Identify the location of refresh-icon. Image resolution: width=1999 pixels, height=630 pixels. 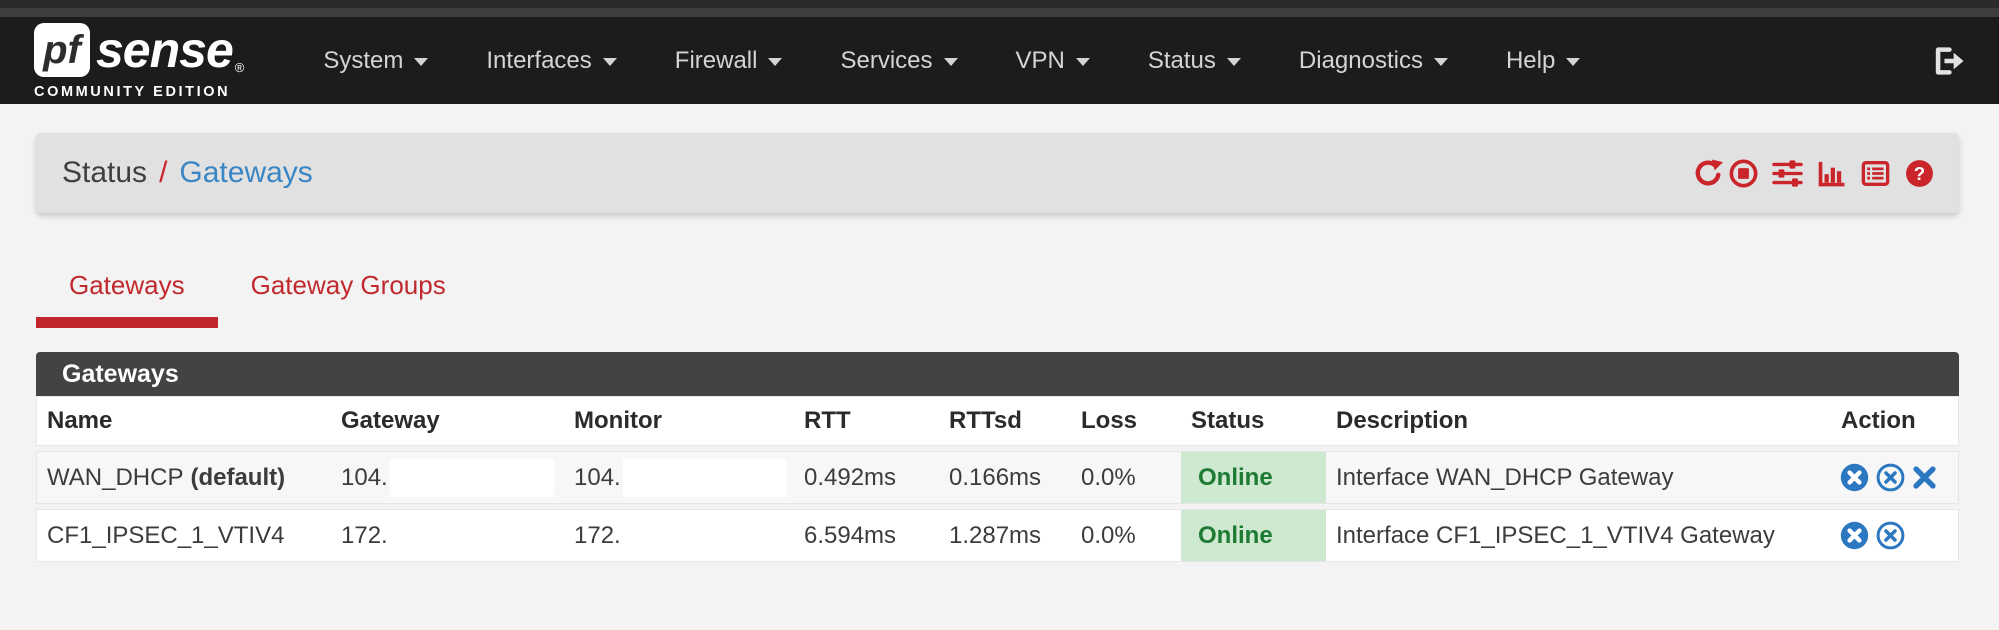
(1708, 173).